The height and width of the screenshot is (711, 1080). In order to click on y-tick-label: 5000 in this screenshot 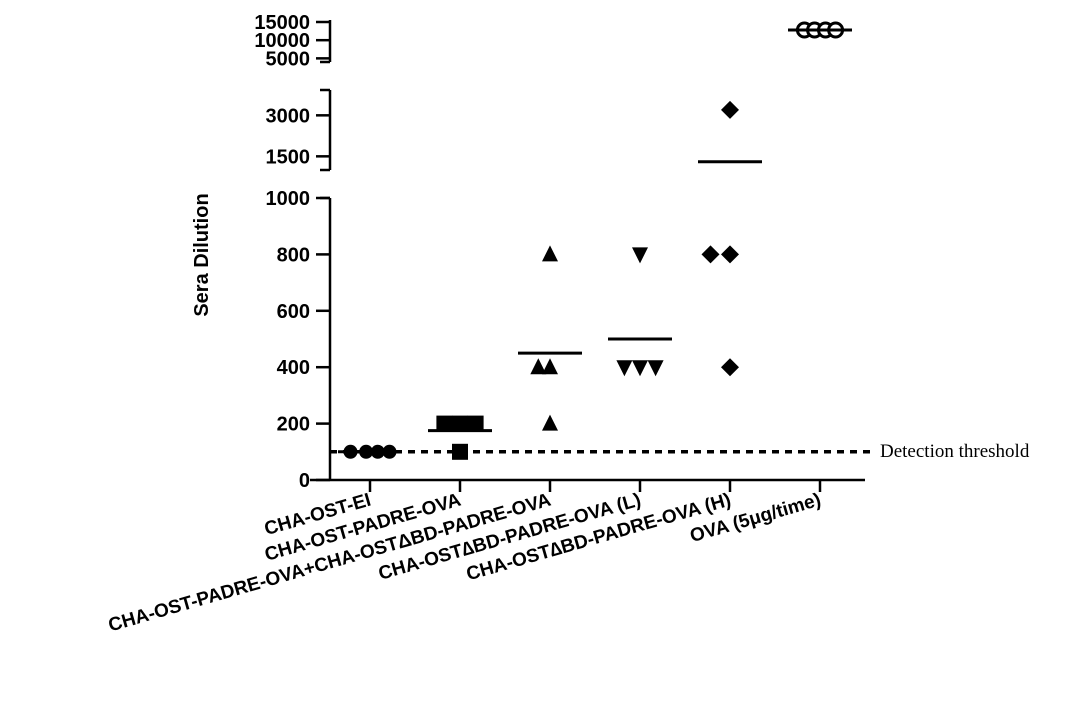, I will do `click(288, 59)`.